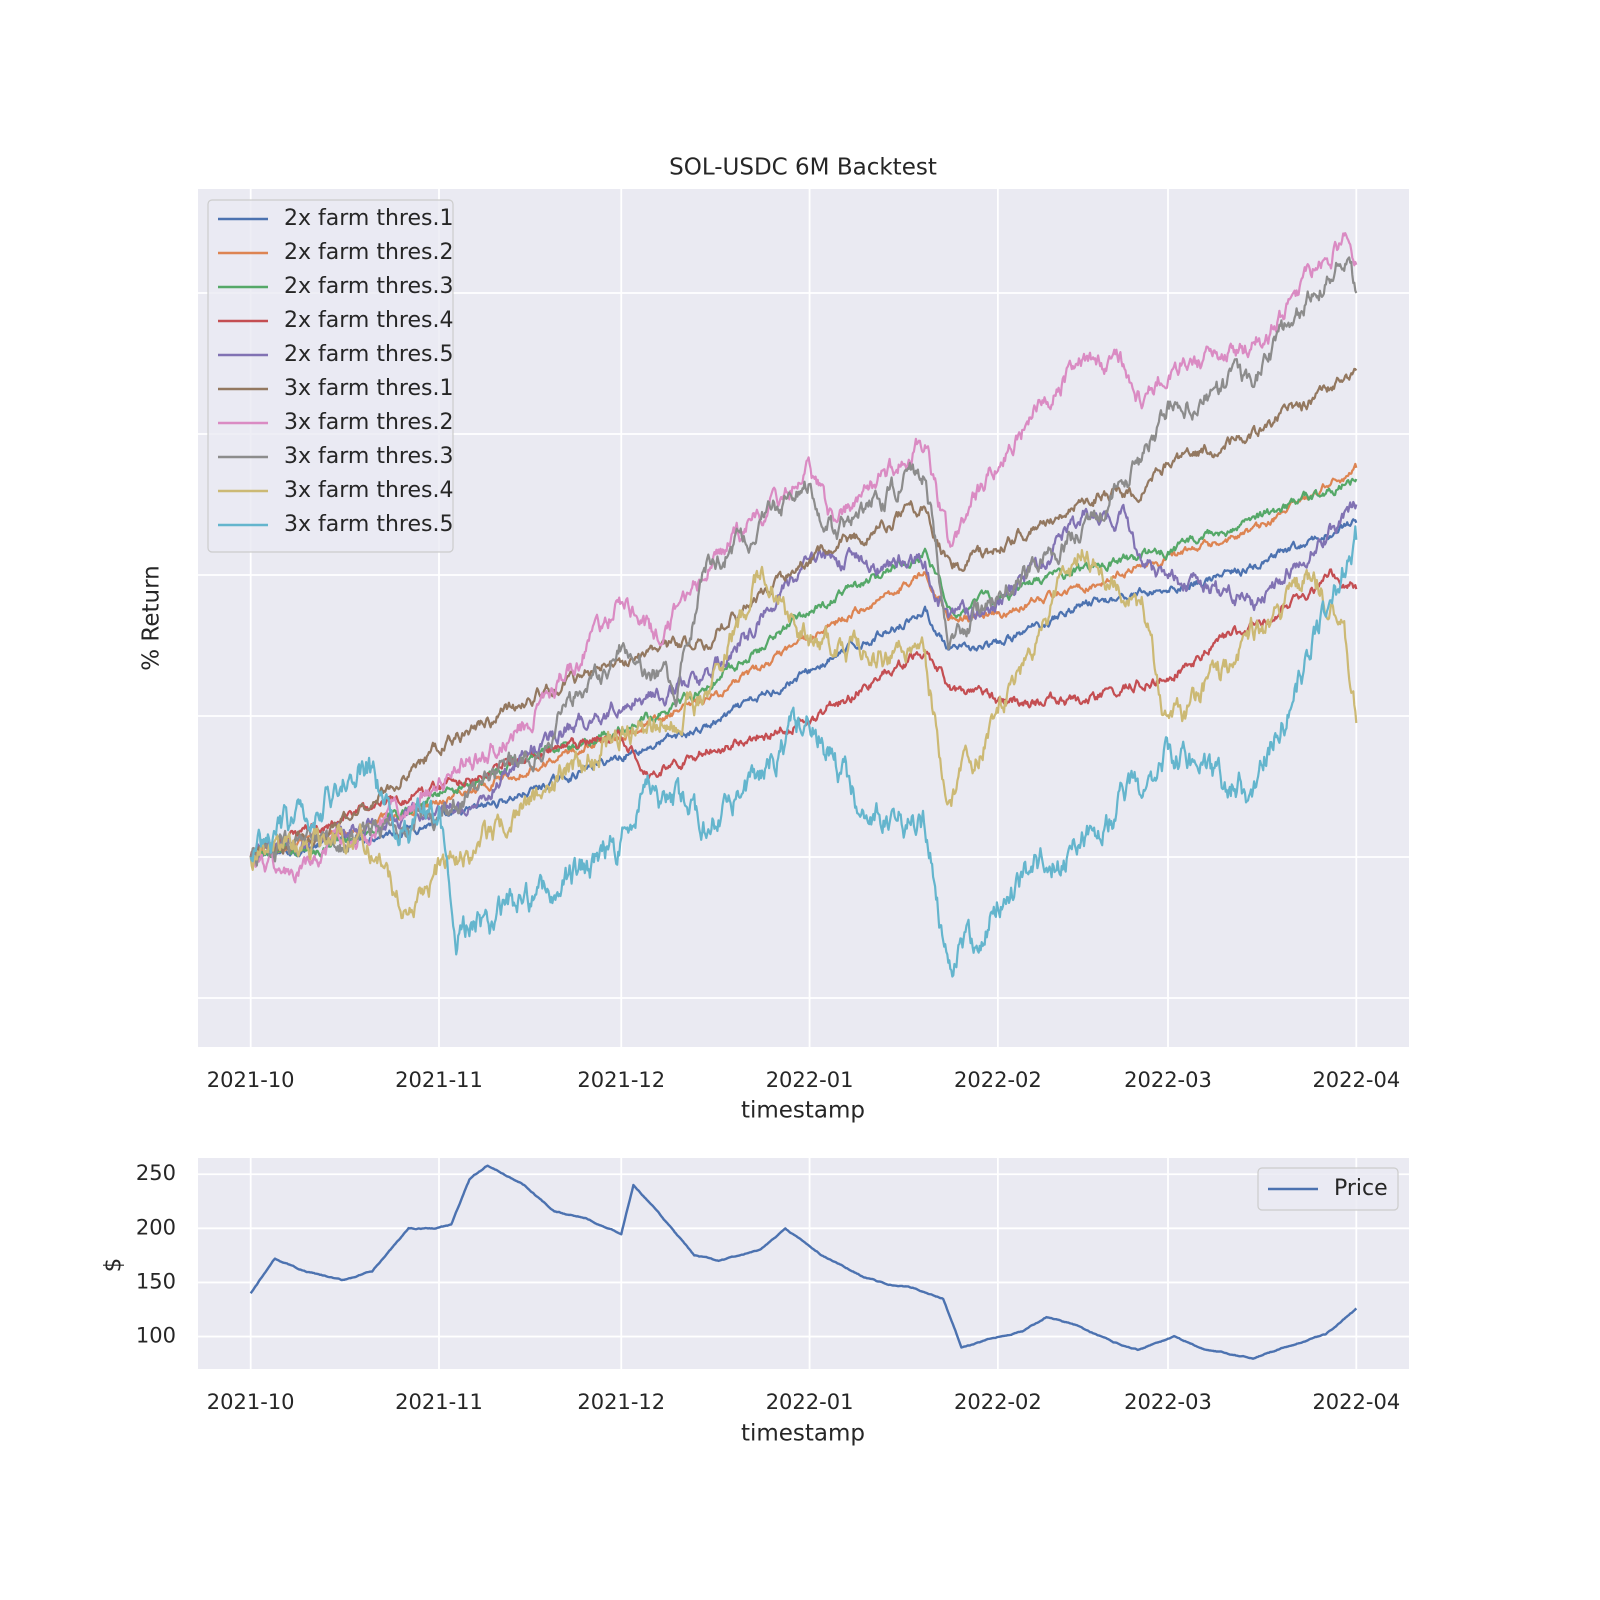 The width and height of the screenshot is (1600, 1600). I want to click on chart-title: SOL-USDC 6M Backtest, so click(803, 168).